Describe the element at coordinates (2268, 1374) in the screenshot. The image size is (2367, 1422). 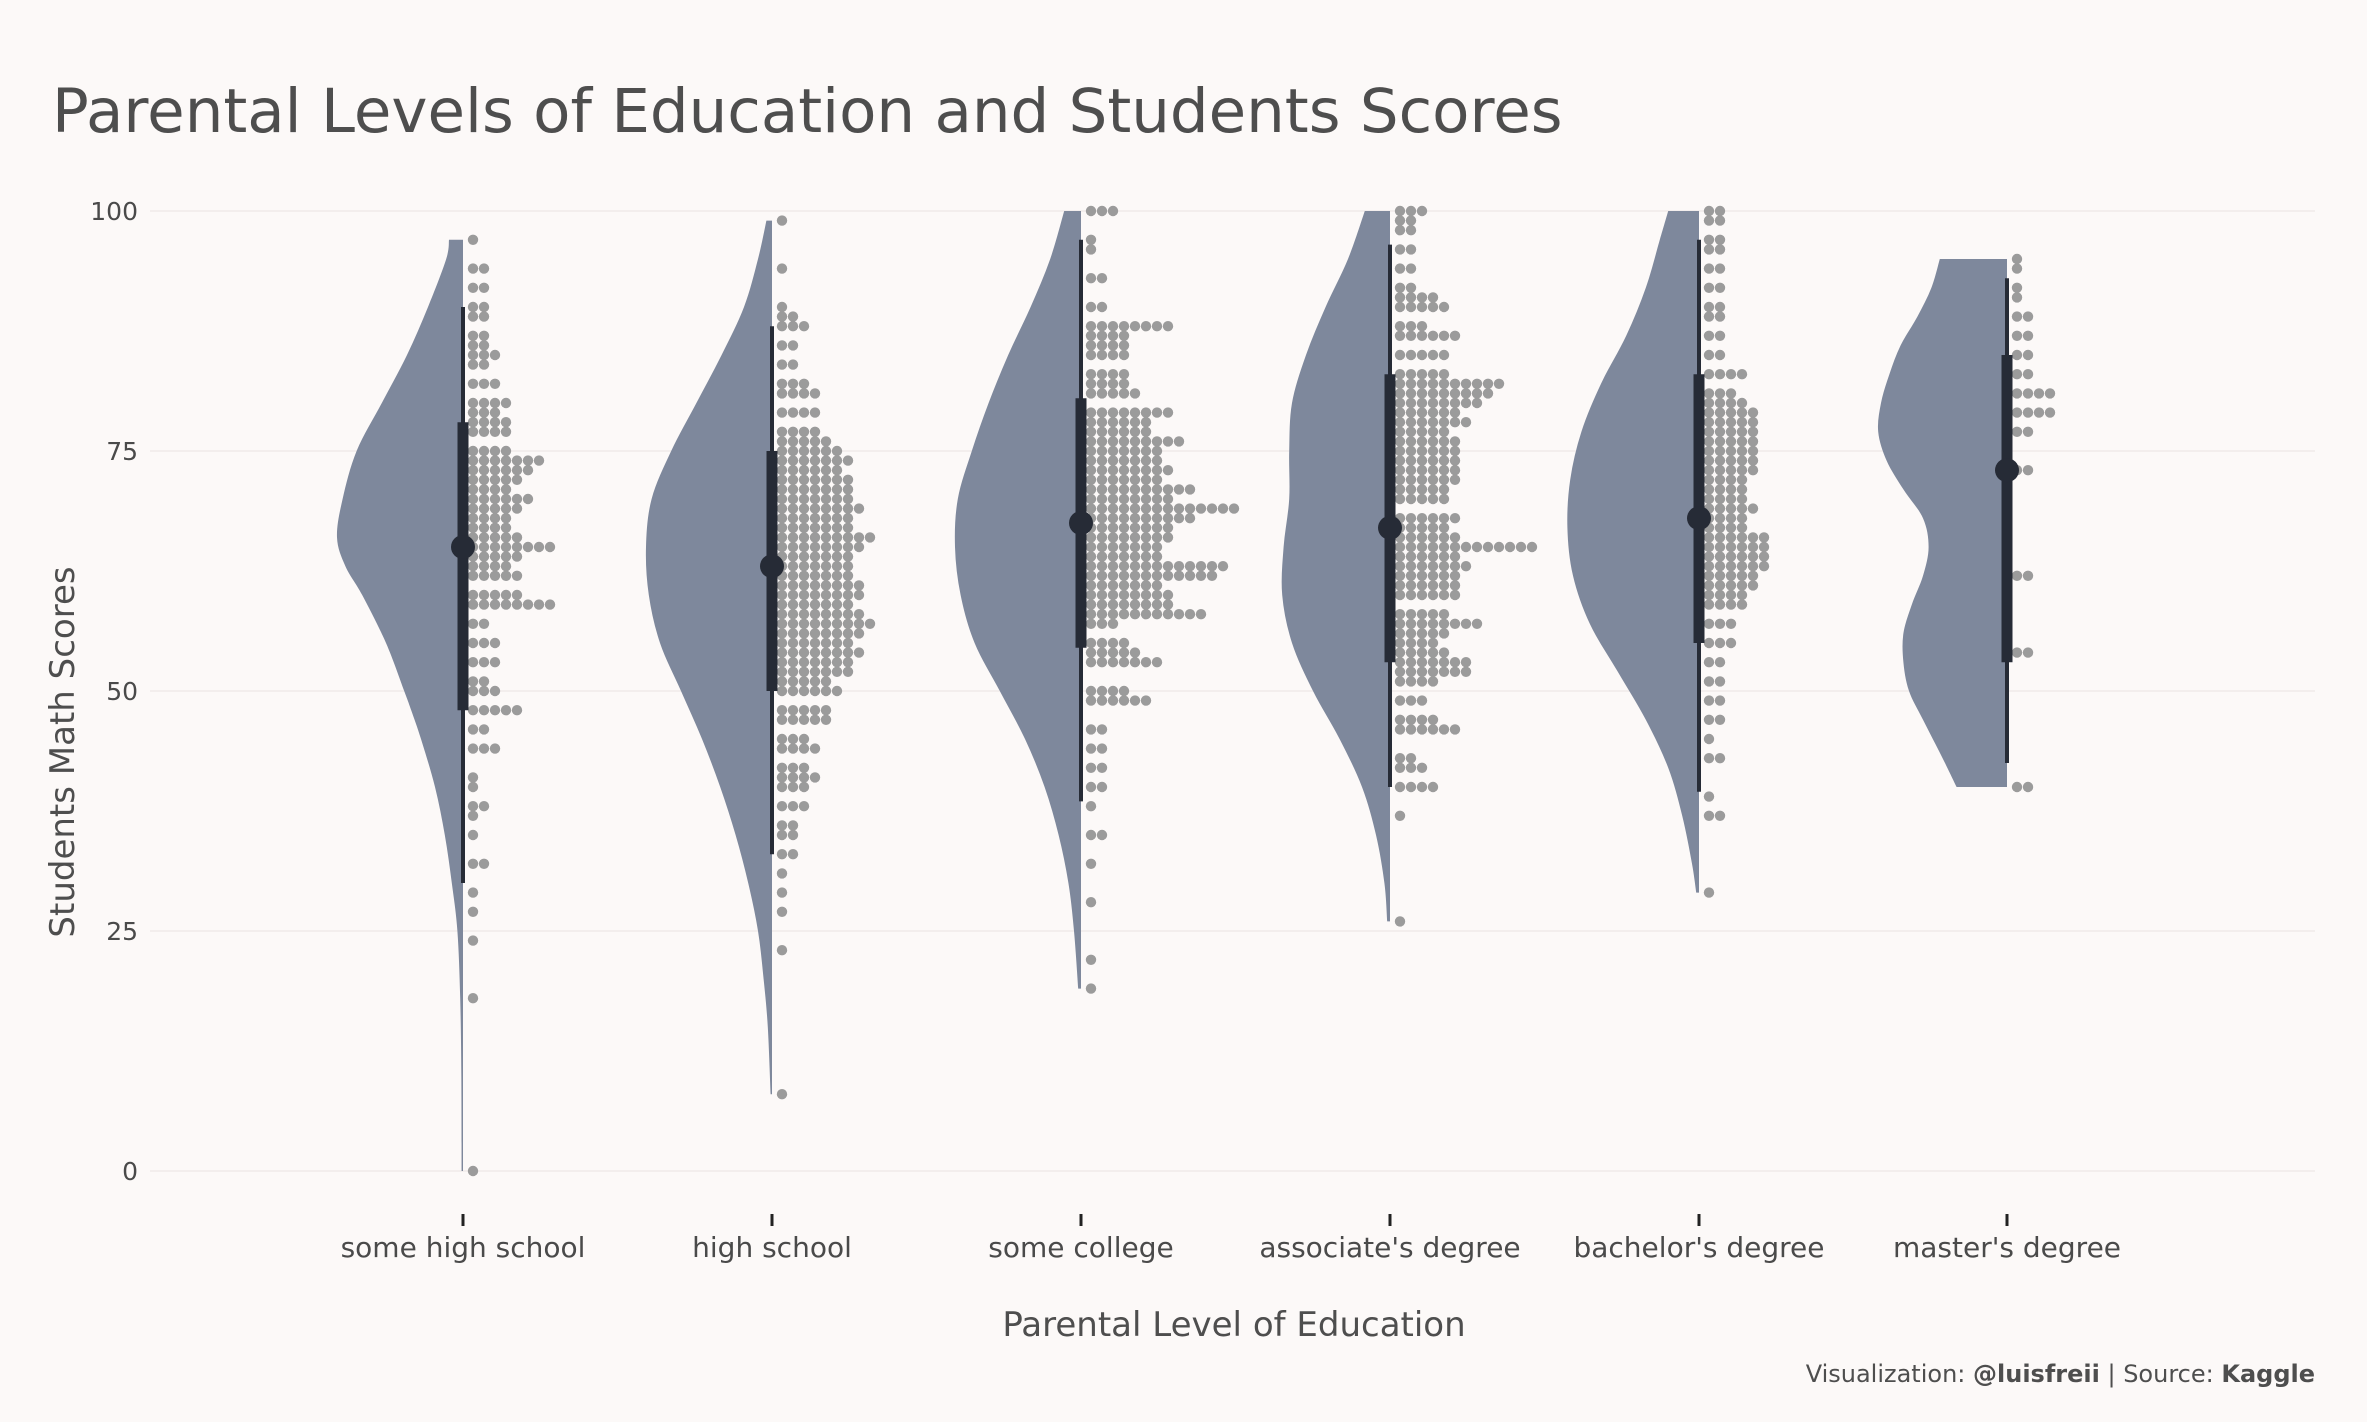
I see `caption-source: Kaggle` at that location.